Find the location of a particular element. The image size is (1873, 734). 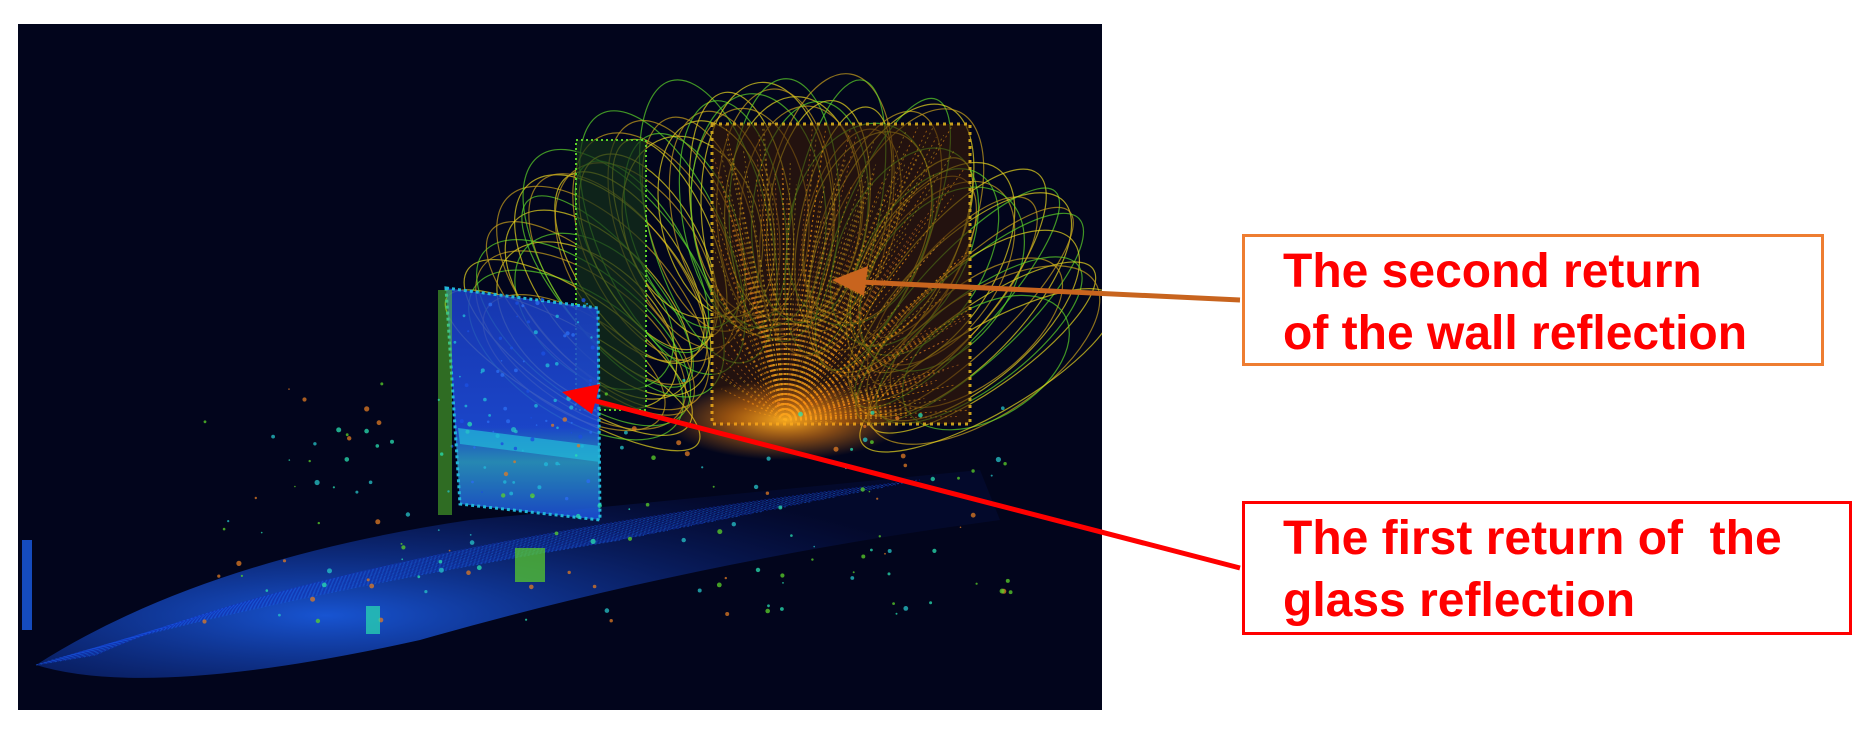

glass-reflection-points is located at coordinates (520, 404).